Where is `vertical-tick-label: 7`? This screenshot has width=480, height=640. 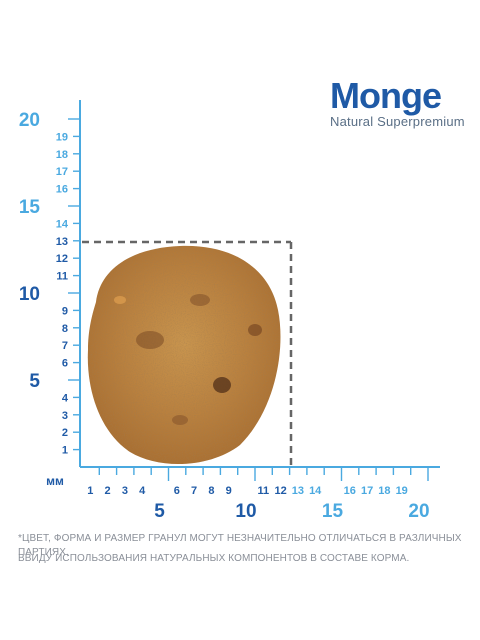
vertical-tick-label: 7 is located at coordinates (65, 346).